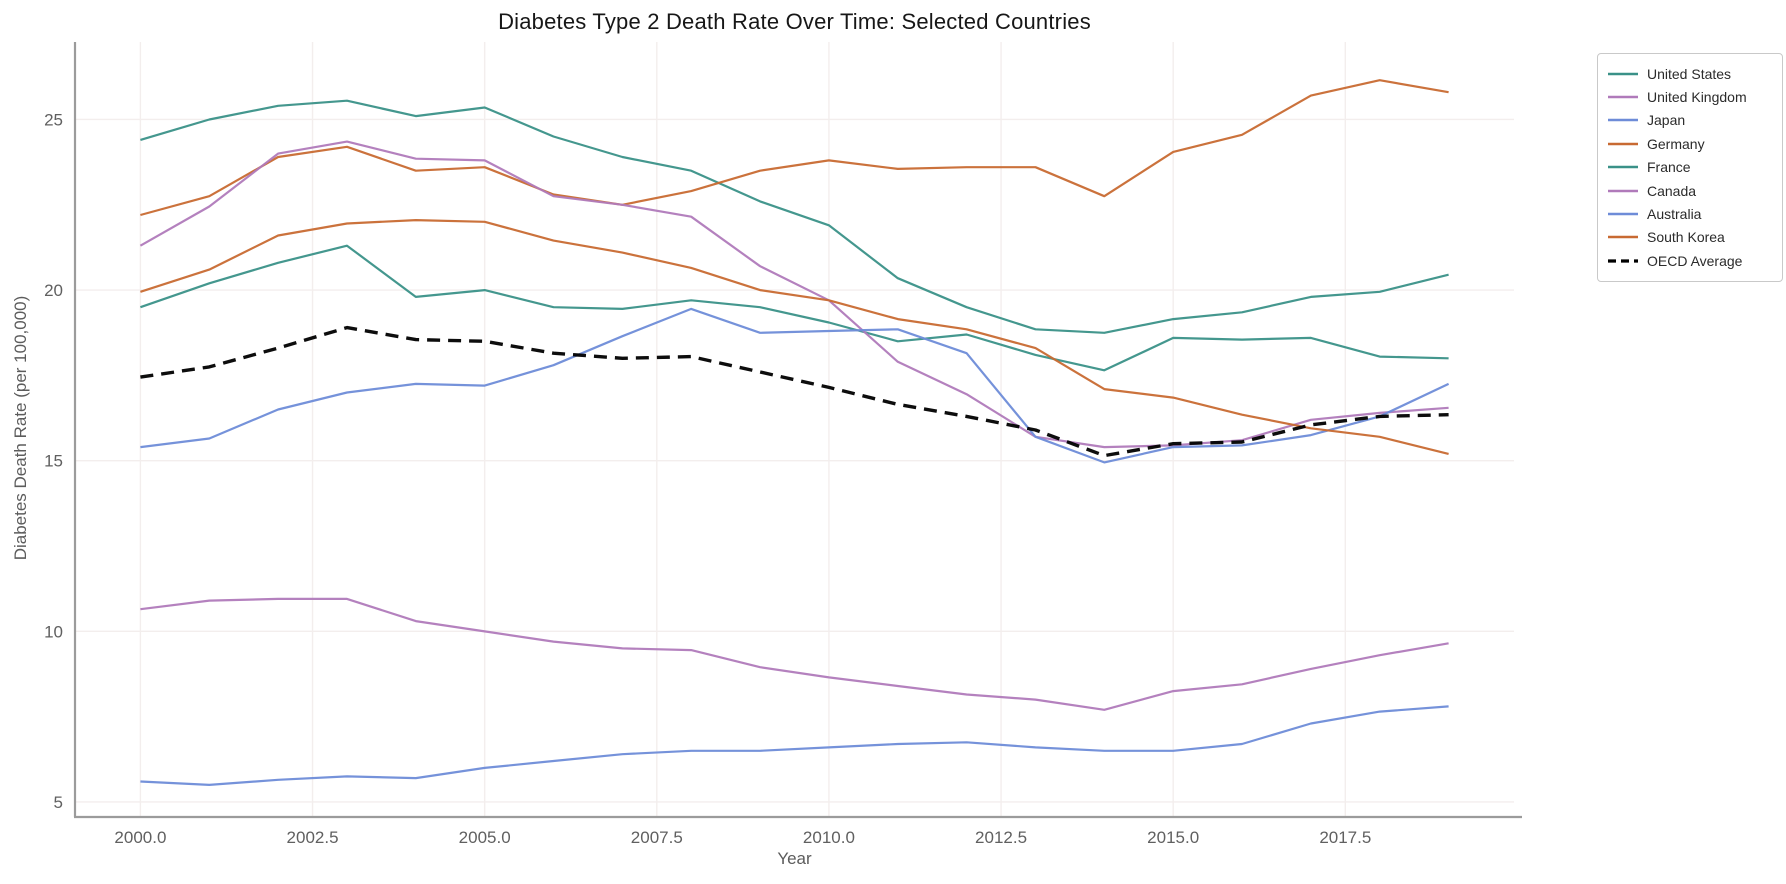 Image resolution: width=1786 pixels, height=884 pixels. I want to click on y-axis-label: Diabetes Death Rate (per 100,000), so click(20, 428).